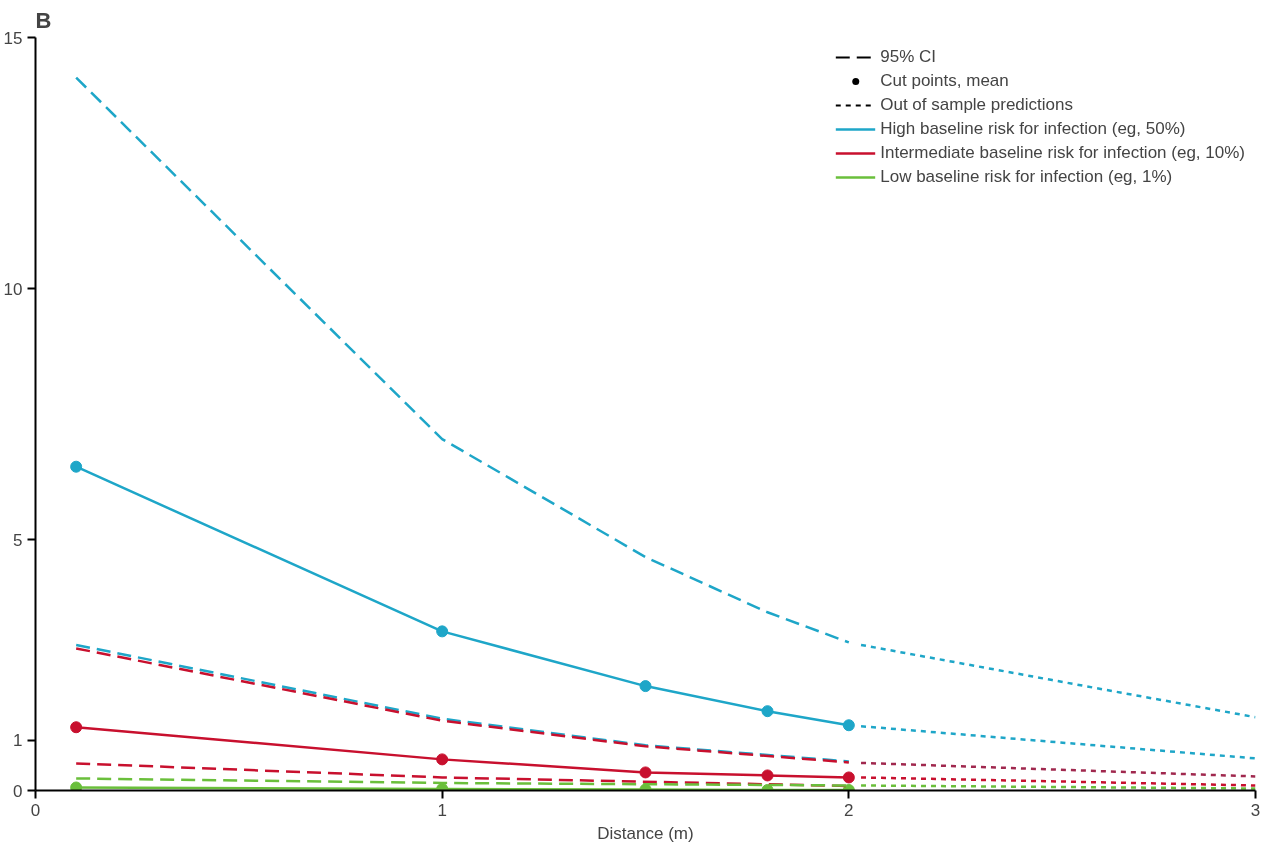  I want to click on legend-label: High baseline risk for infection (eg, 50%), so click(1033, 129).